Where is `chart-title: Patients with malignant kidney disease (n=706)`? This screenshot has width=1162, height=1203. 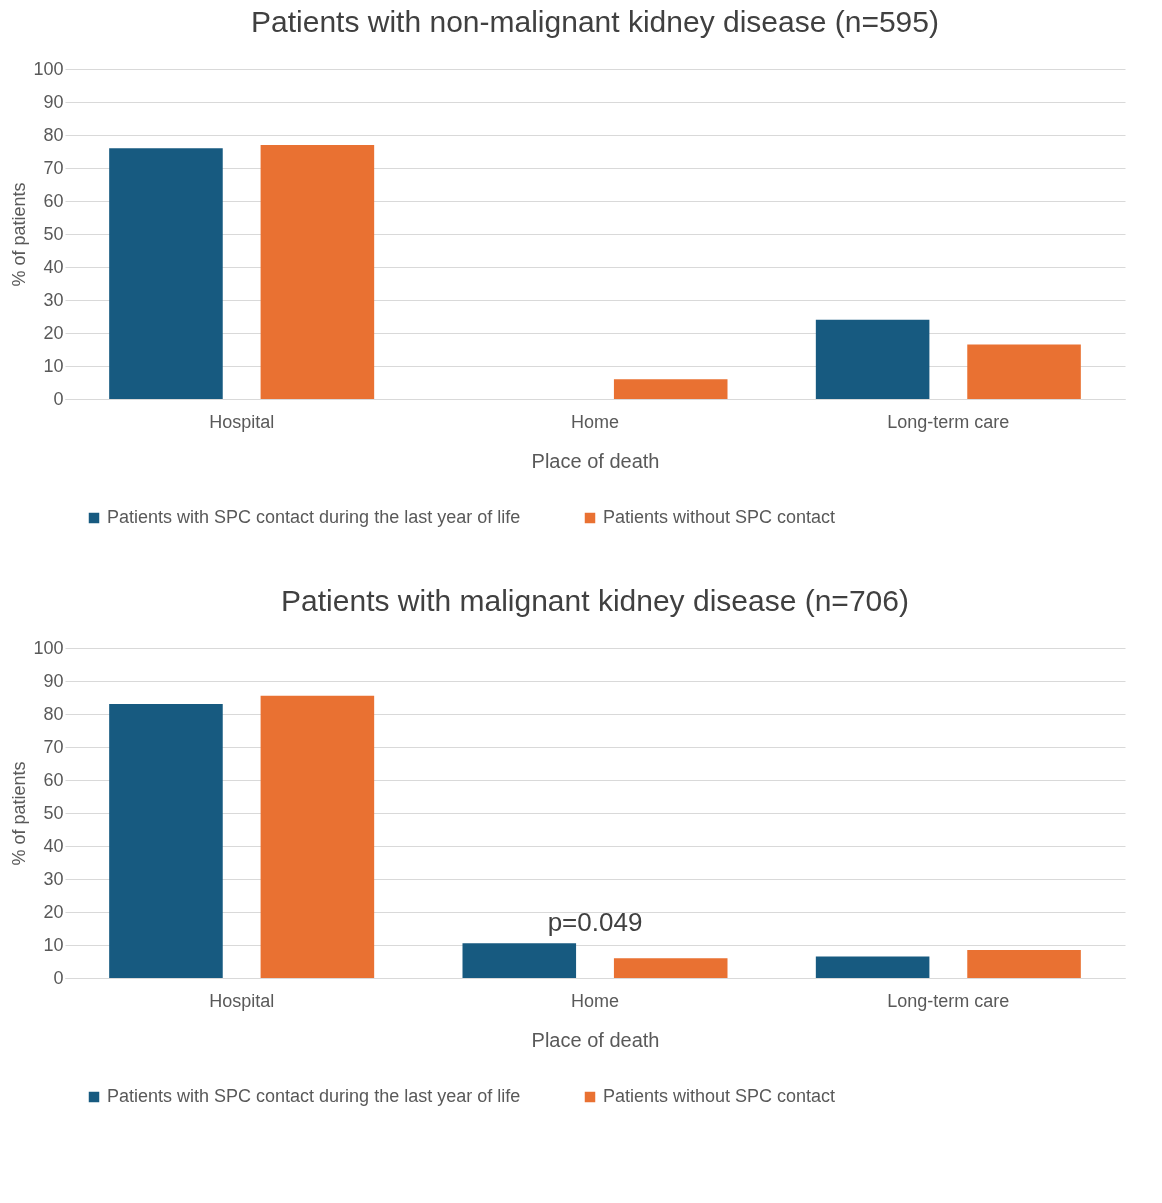
chart-title: Patients with malignant kidney disease (n=706) is located at coordinates (595, 600).